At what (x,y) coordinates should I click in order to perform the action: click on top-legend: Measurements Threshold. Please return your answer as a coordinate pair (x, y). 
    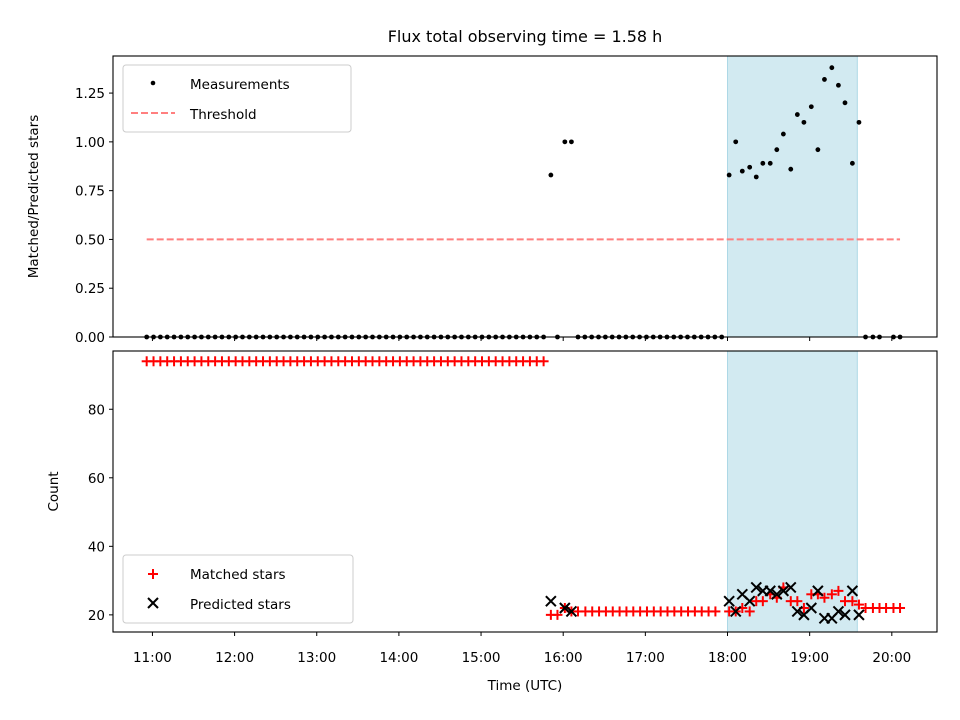
    Looking at the image, I should click on (237, 98).